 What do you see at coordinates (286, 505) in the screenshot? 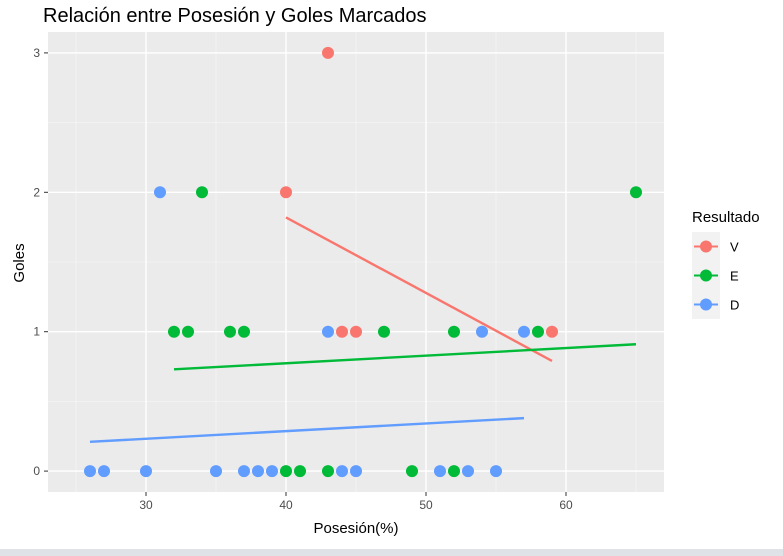
I see `x-tick-label: 40` at bounding box center [286, 505].